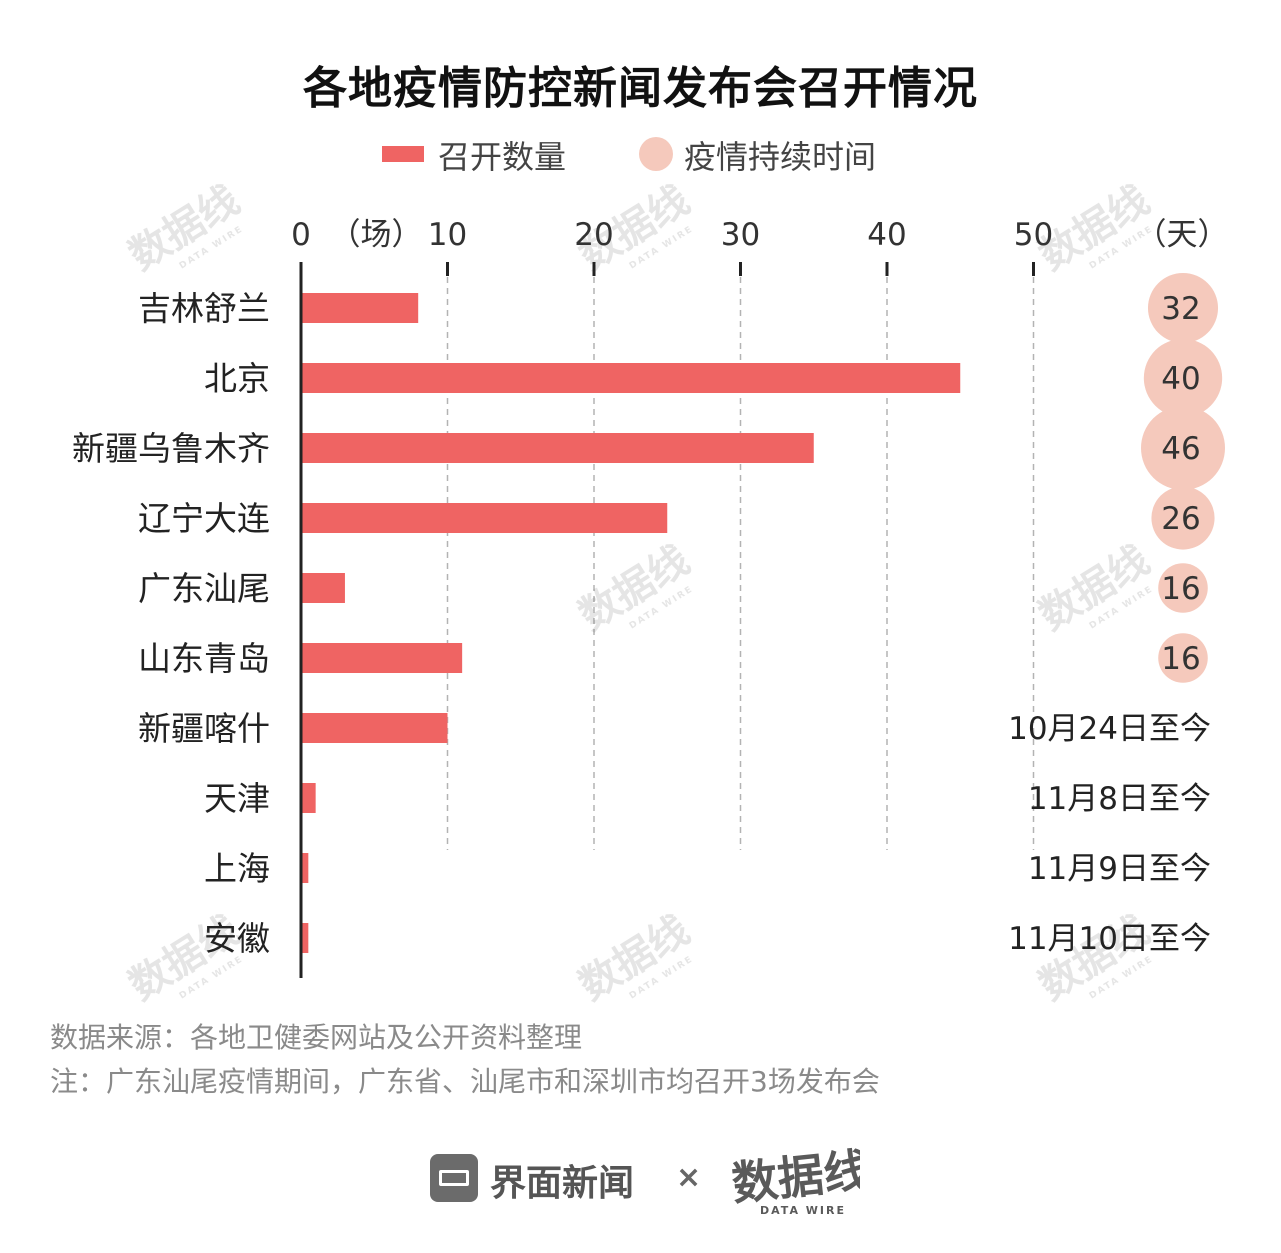  What do you see at coordinates (204, 308) in the screenshot?
I see `category-label: 吉林舒兰` at bounding box center [204, 308].